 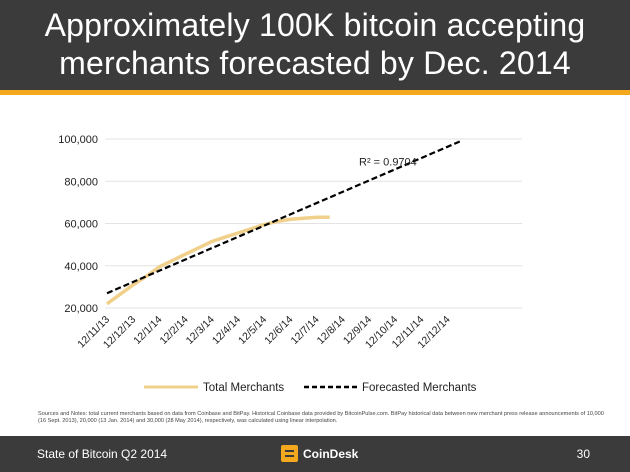 What do you see at coordinates (310, 388) in the screenshot?
I see `chart-legend: Total Merchants Forecasted Merchants` at bounding box center [310, 388].